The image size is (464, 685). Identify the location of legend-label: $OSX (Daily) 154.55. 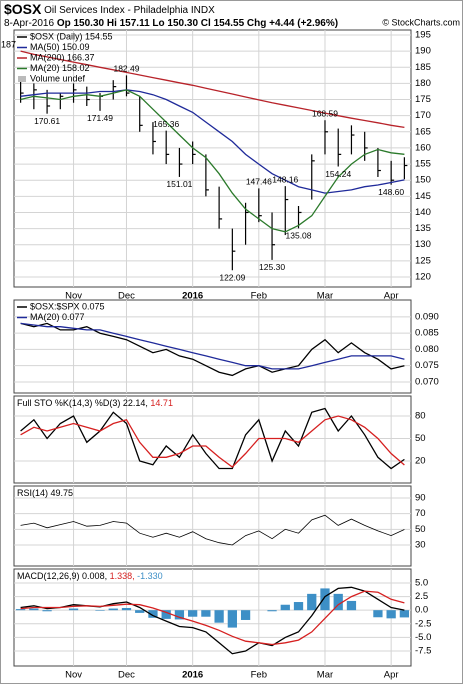
(71, 36).